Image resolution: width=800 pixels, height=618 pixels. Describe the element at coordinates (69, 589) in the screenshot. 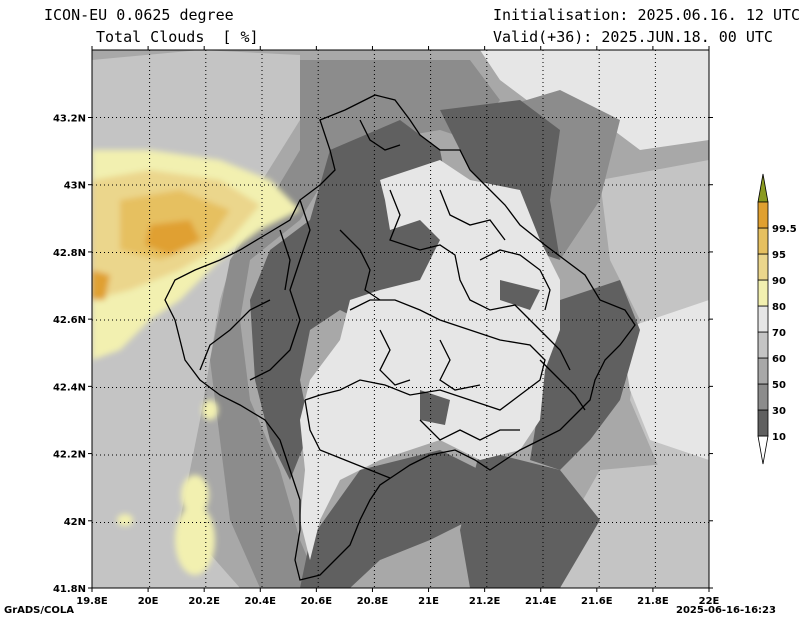

I see `y-tick-label: 41.8N` at that location.